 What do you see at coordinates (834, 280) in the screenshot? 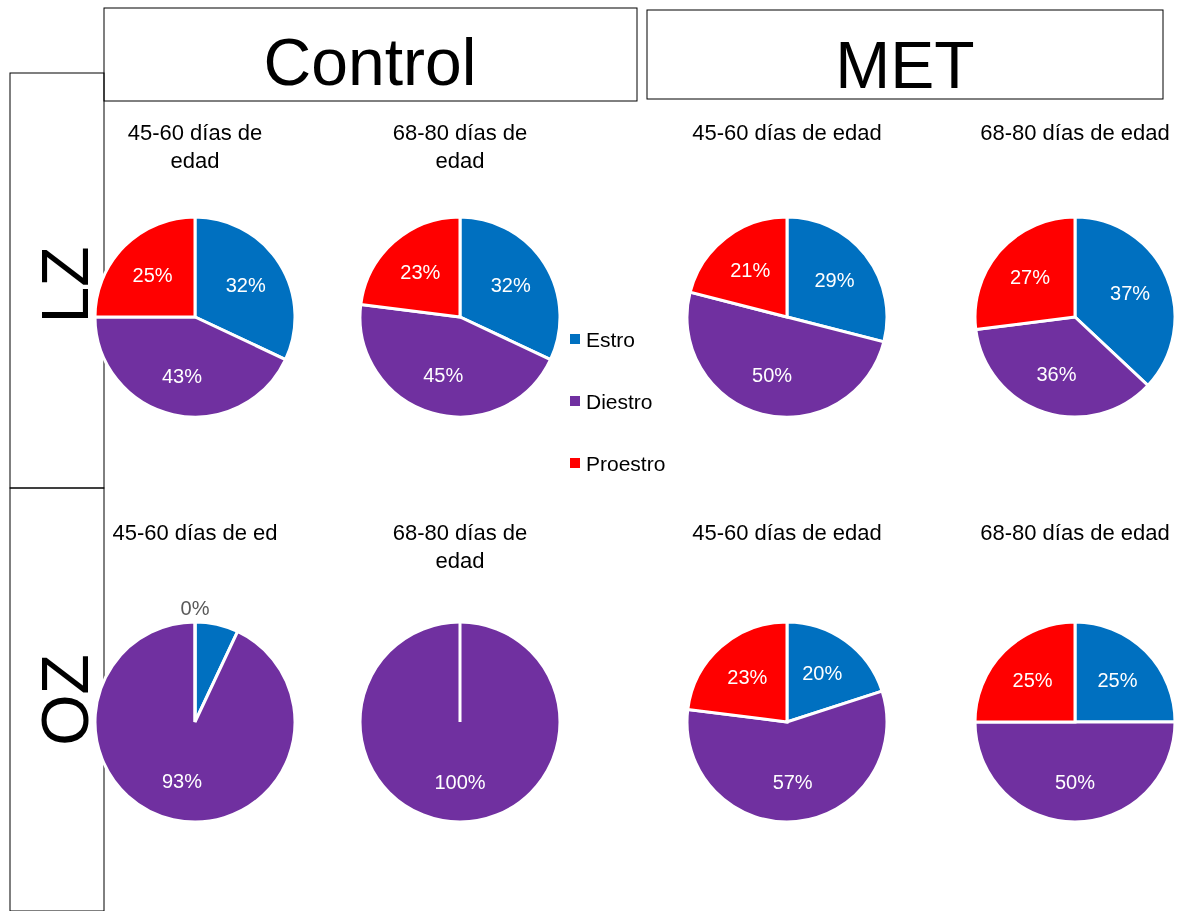
I see `data-label: 29%` at bounding box center [834, 280].